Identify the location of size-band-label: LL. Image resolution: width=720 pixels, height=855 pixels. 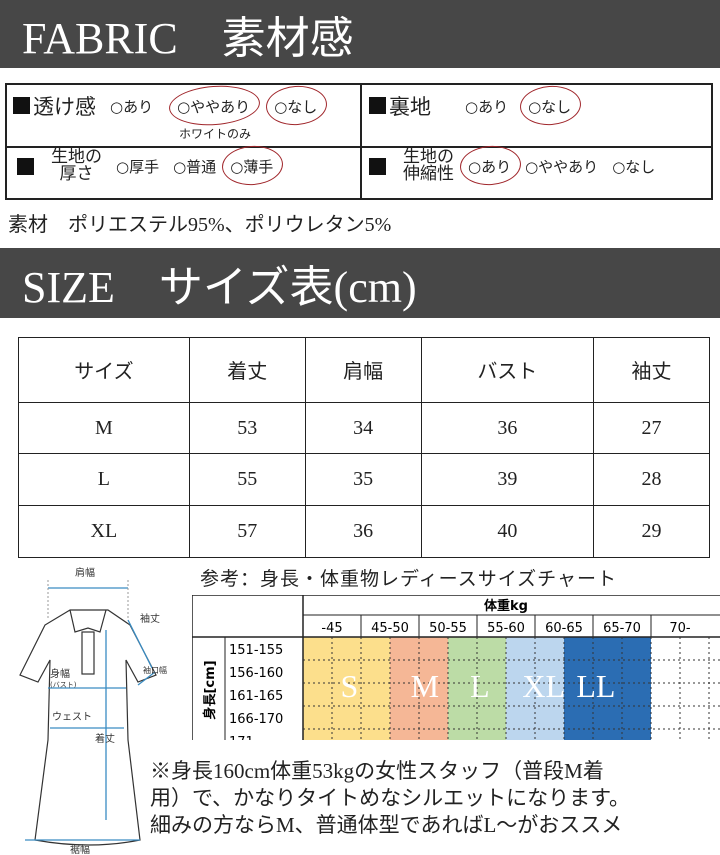
(595, 686).